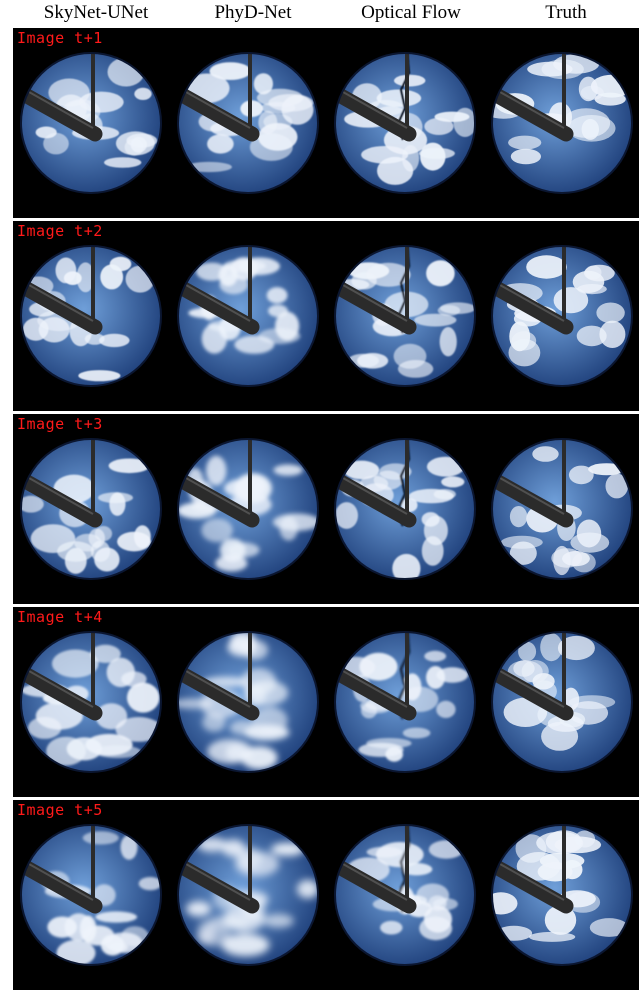 The height and width of the screenshot is (993, 641). Describe the element at coordinates (566, 12) in the screenshot. I see `column-title-truth: Truth` at that location.